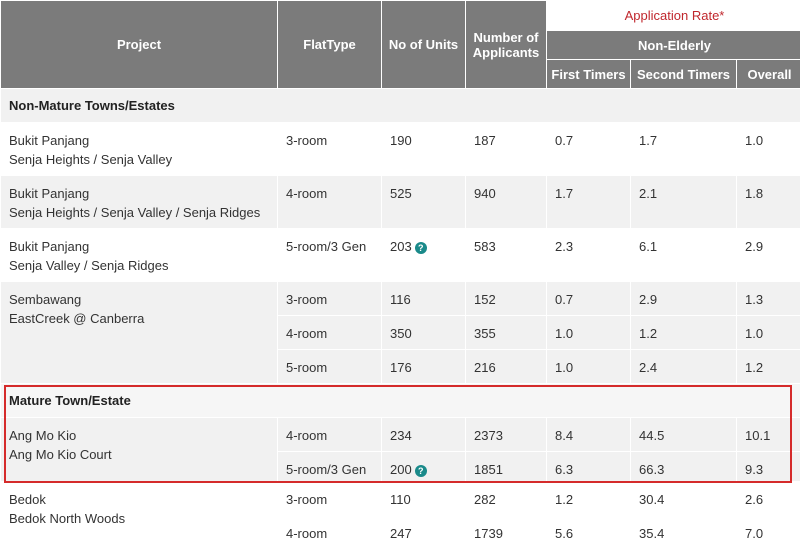 Image resolution: width=800 pixels, height=557 pixels. What do you see at coordinates (683, 366) in the screenshot?
I see `second-timers-cell: 2.4` at bounding box center [683, 366].